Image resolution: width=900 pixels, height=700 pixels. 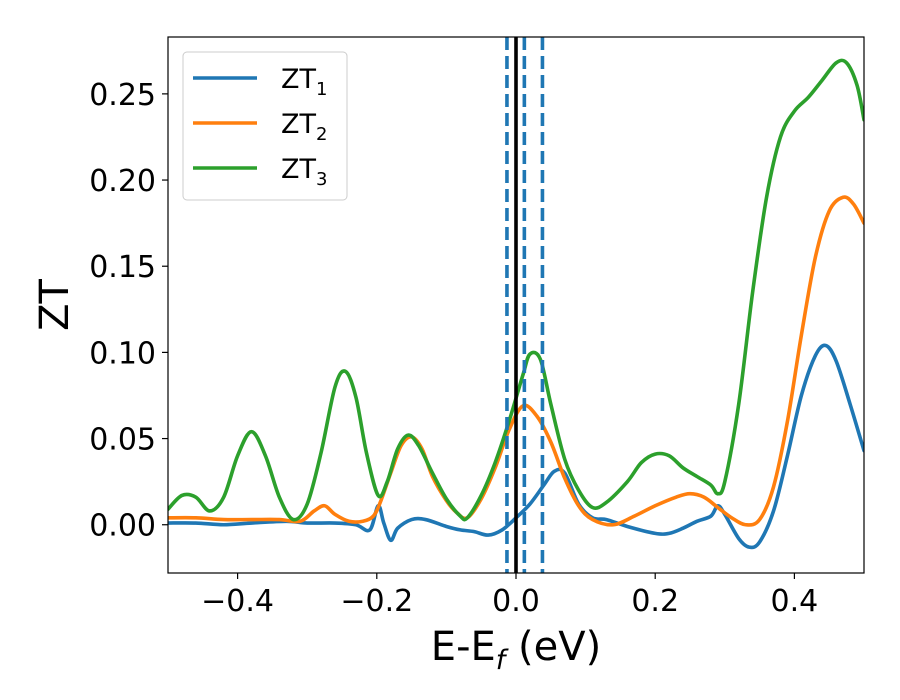 I want to click on x-tick-label: 0.4, so click(x=795, y=601).